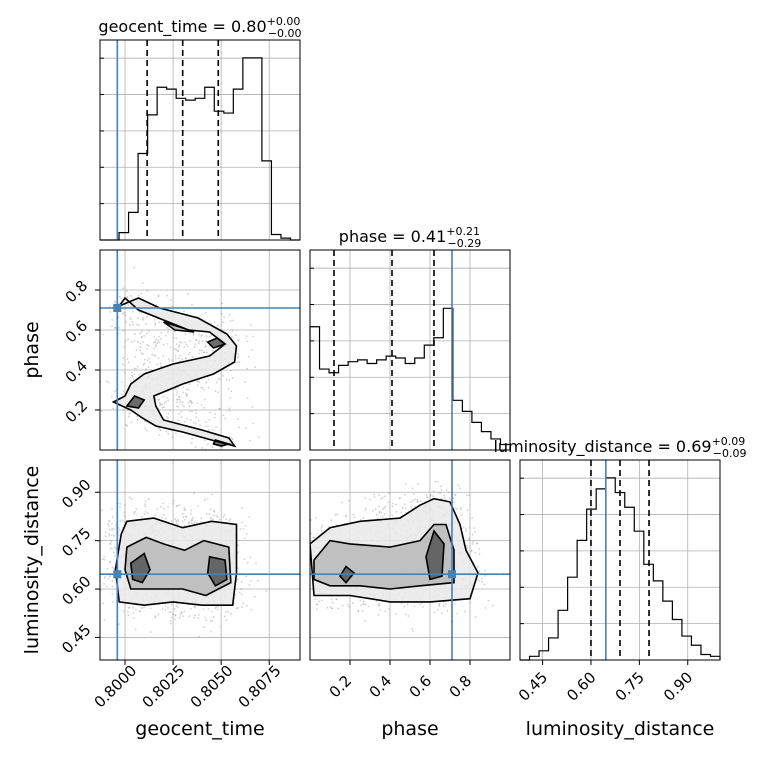  I want to click on panel-frame, so click(200, 560).